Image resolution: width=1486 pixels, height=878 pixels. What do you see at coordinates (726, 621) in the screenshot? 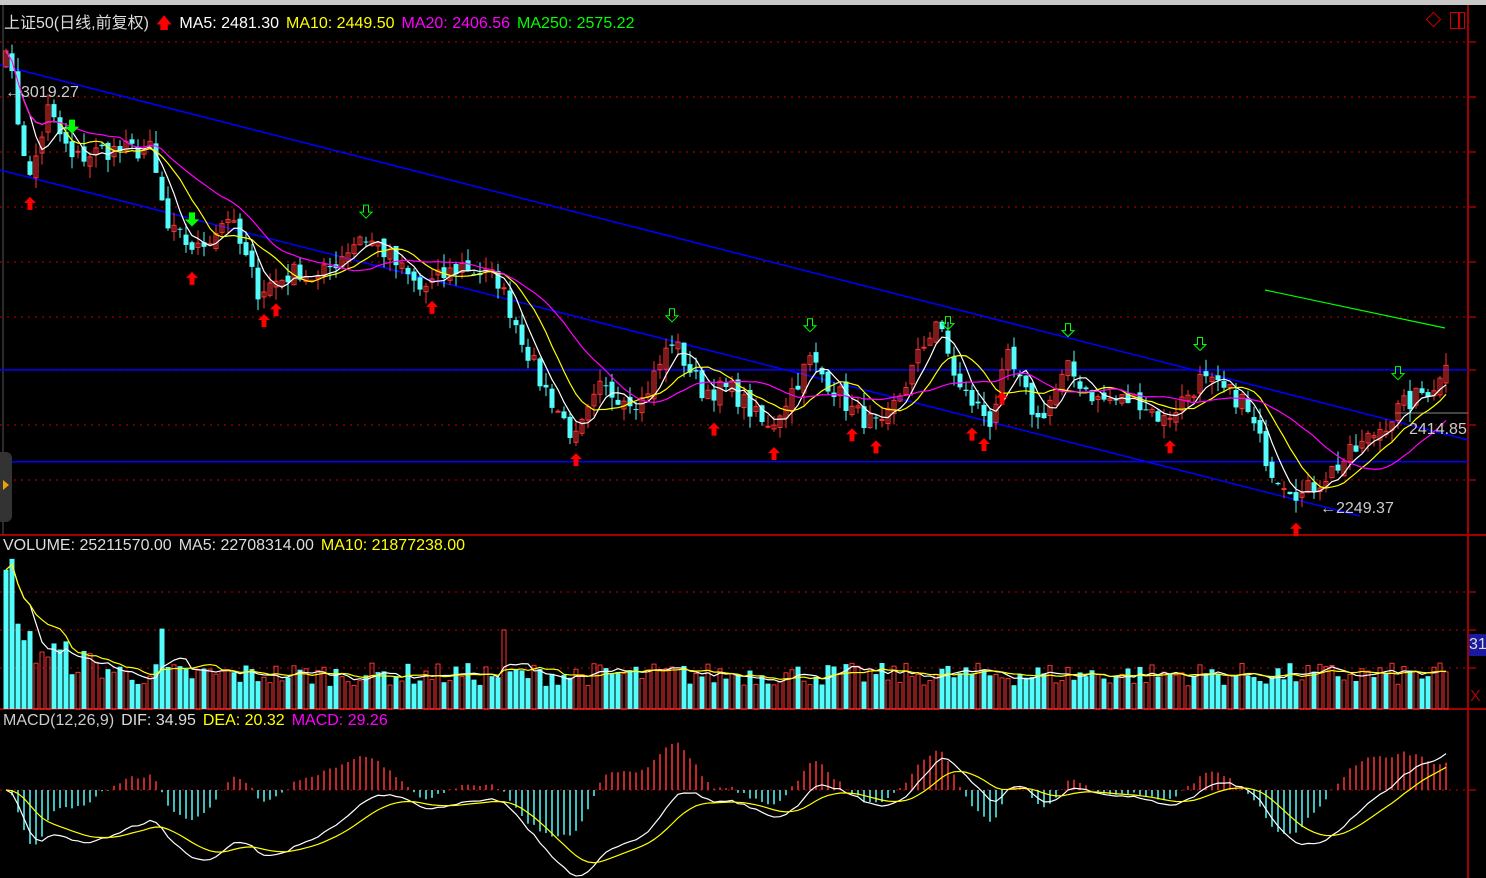
I see `volume-ma10-line` at bounding box center [726, 621].